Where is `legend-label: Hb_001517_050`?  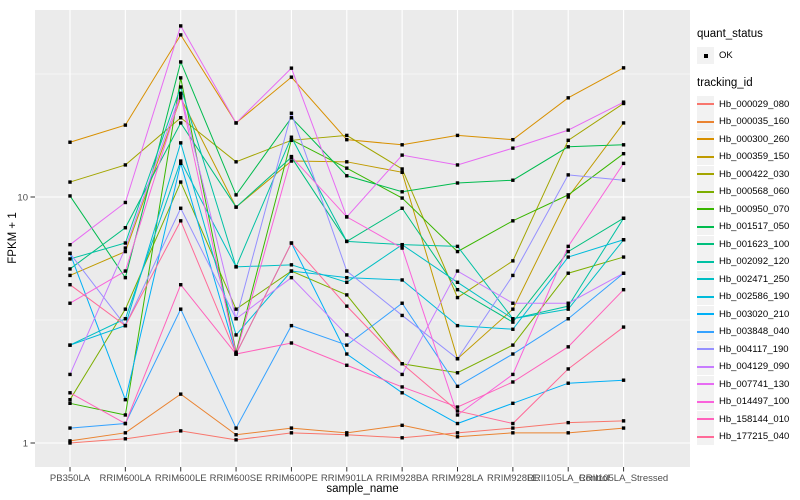
legend-label: Hb_001517_050 is located at coordinates (754, 227).